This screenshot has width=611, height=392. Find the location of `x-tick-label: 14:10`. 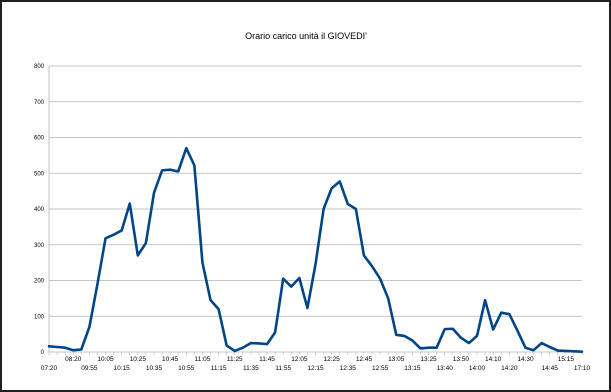

x-tick-label: 14:10 is located at coordinates (493, 359).